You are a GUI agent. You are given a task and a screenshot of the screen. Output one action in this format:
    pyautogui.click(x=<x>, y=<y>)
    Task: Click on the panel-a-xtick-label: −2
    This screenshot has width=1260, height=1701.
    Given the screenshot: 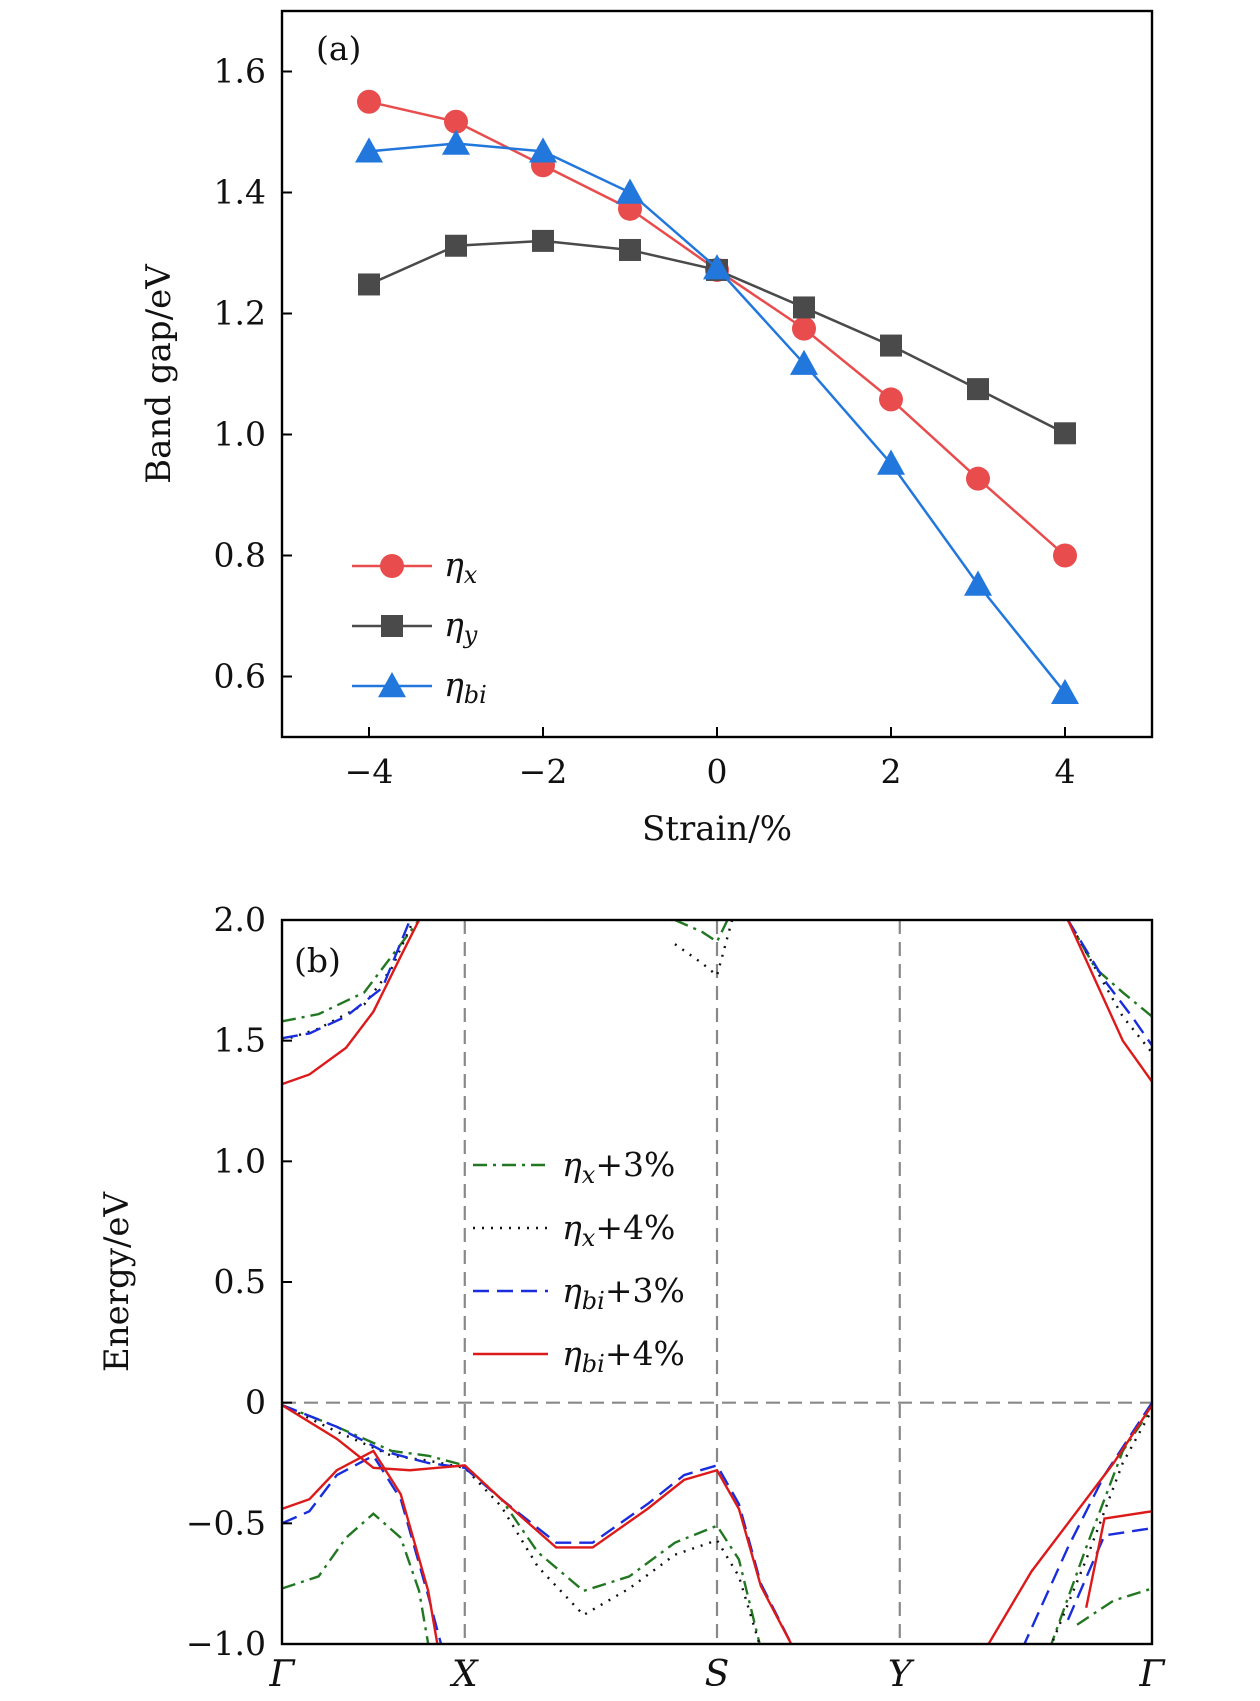 What is the action you would take?
    pyautogui.click(x=543, y=771)
    